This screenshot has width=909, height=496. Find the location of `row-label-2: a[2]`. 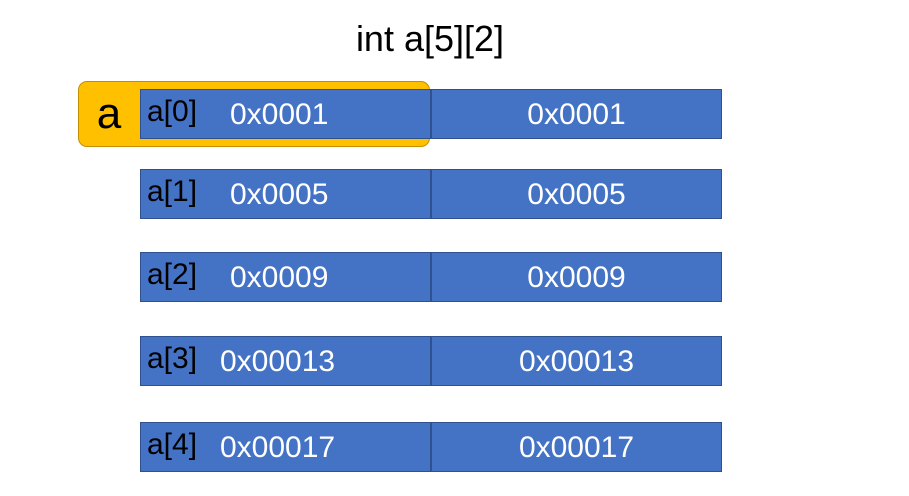

row-label-2: a[2] is located at coordinates (172, 274).